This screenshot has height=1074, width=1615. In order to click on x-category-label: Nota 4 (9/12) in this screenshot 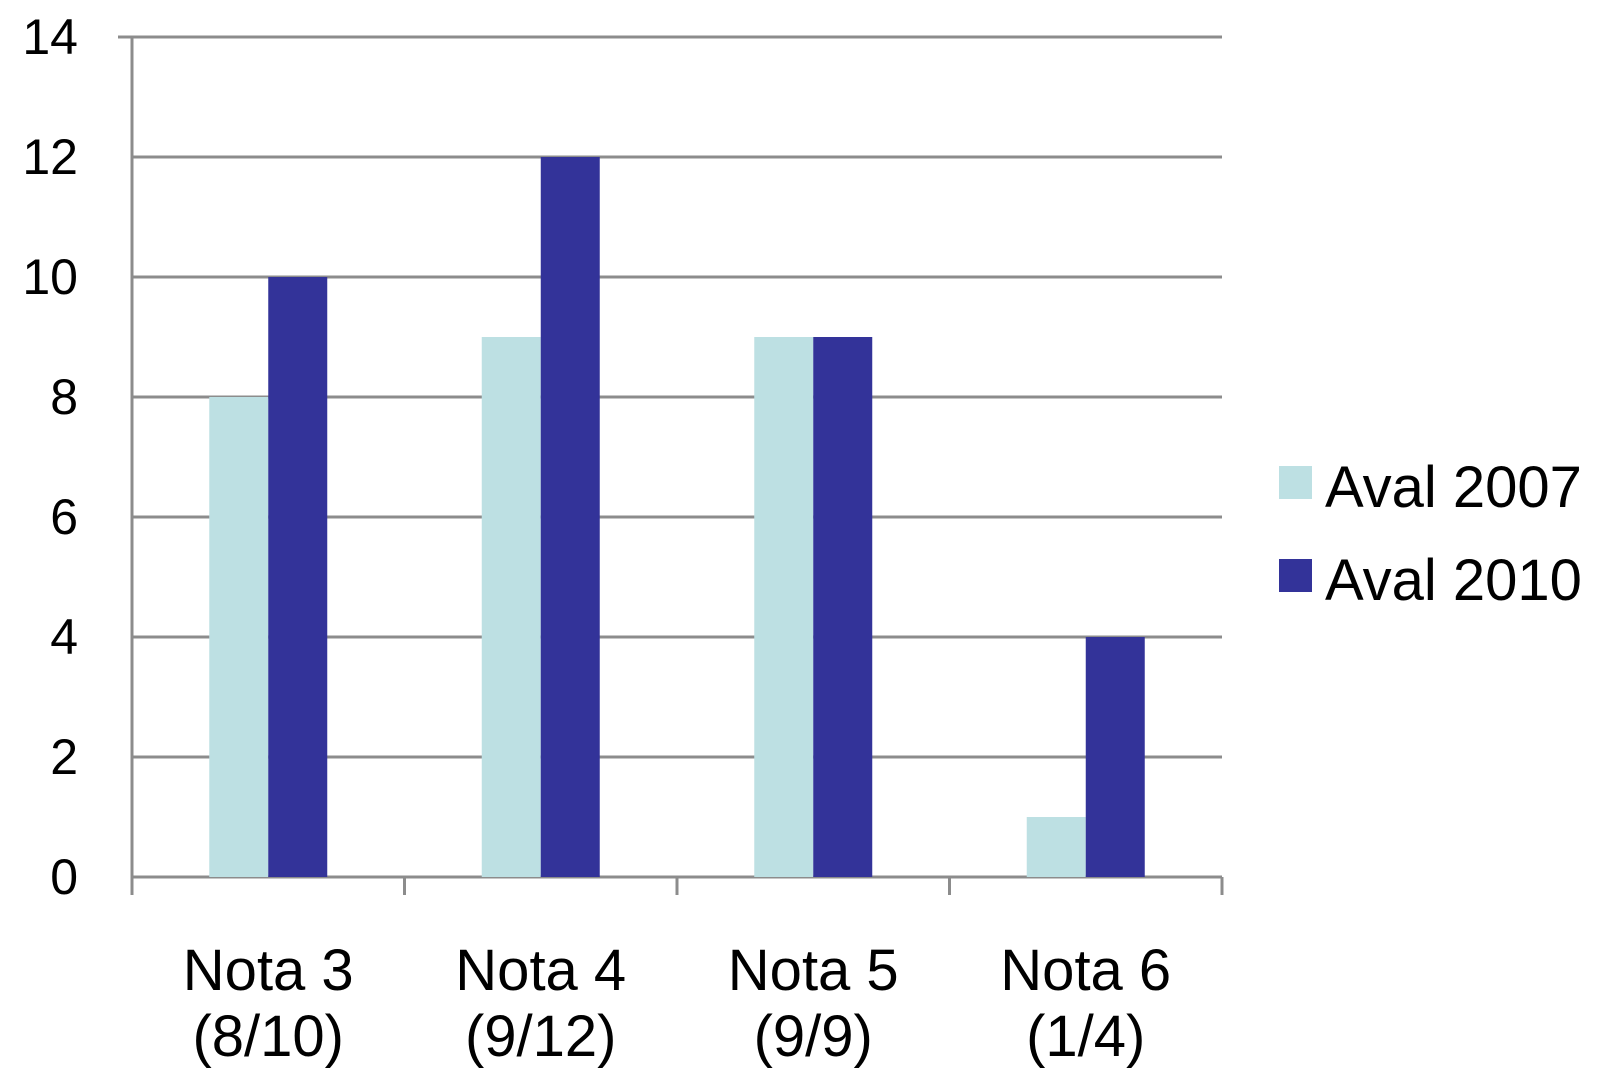, I will do `click(540, 1003)`.